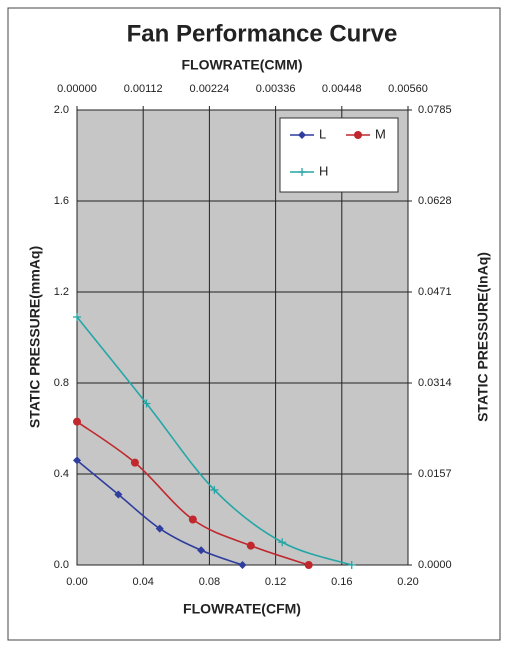 Image resolution: width=510 pixels, height=650 pixels. Describe the element at coordinates (435, 474) in the screenshot. I see `y2-tick-label: 0.0157` at that location.